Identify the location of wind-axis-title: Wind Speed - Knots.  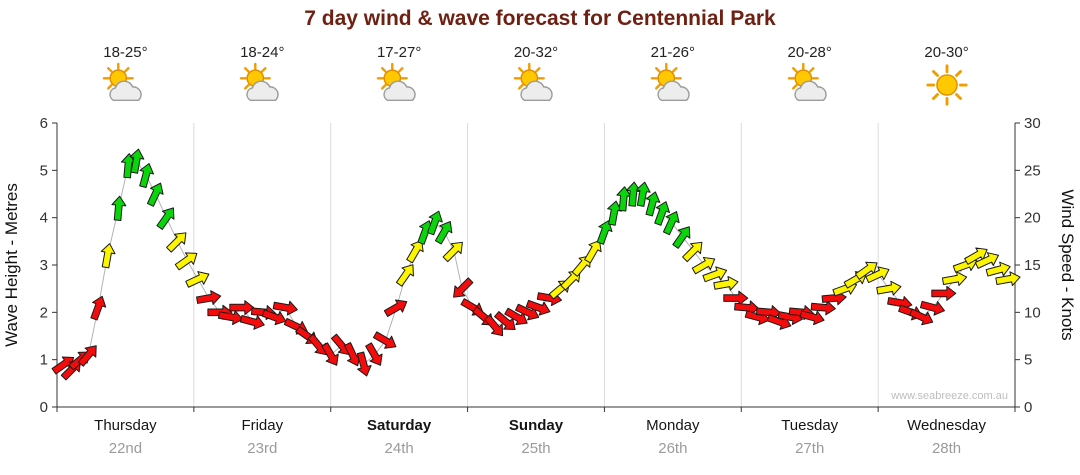
(1067, 264).